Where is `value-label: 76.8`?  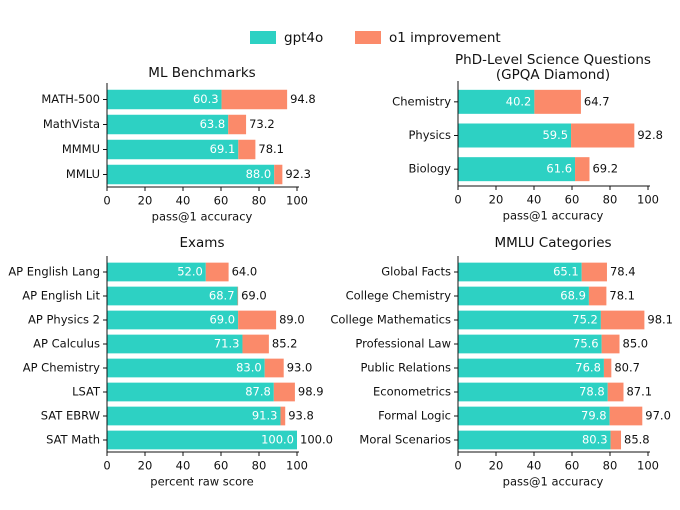 value-label: 76.8 is located at coordinates (588, 368).